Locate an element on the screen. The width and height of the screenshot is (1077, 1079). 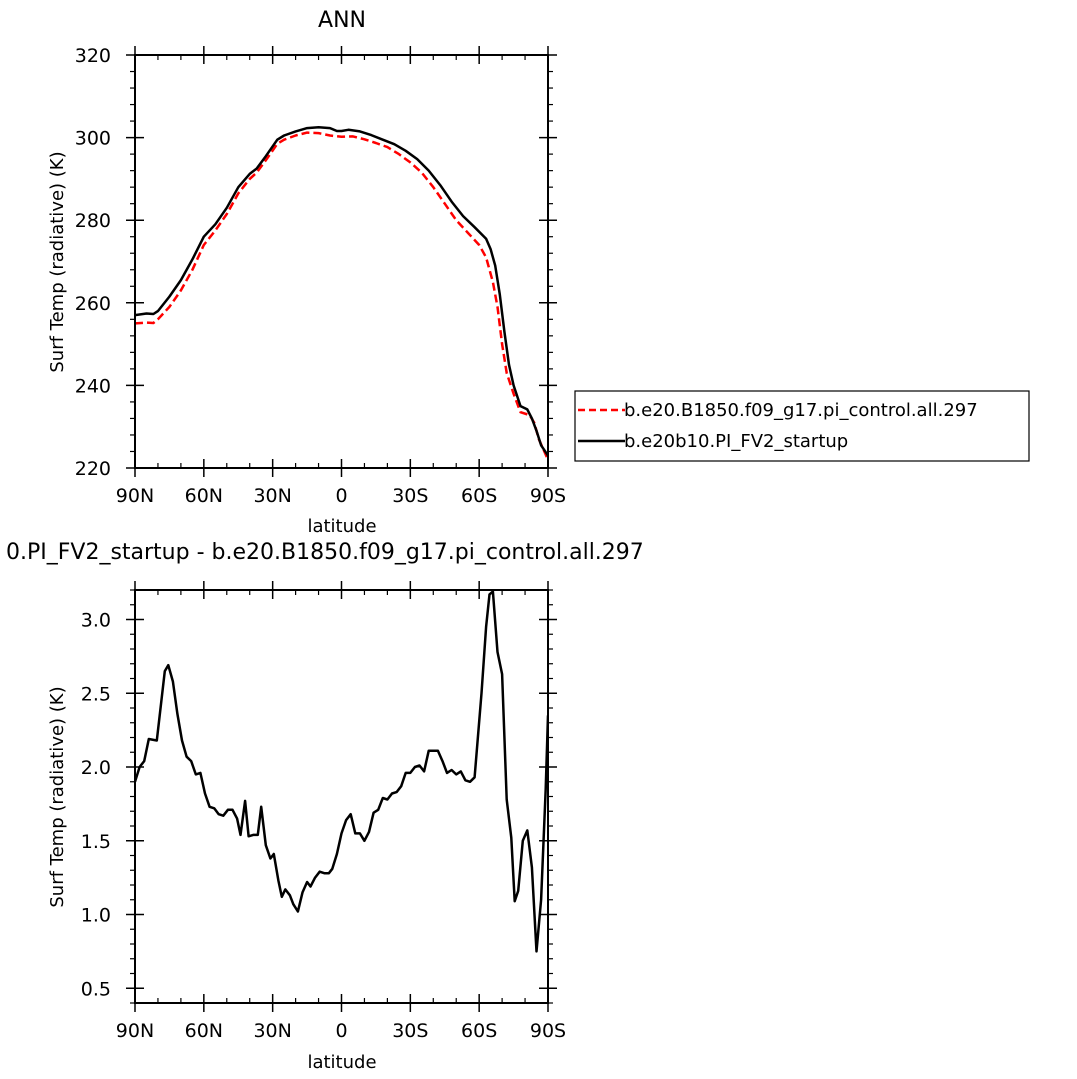
y-tick-label: 280 is located at coordinates (93, 221).